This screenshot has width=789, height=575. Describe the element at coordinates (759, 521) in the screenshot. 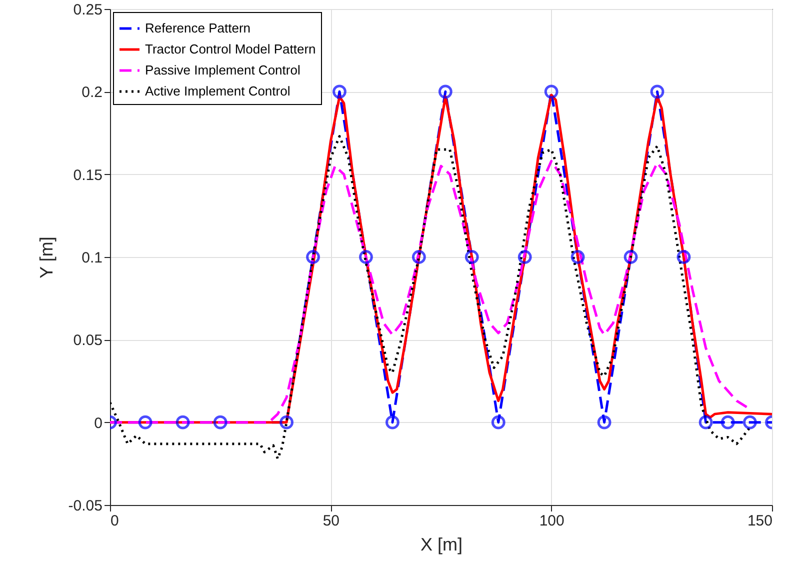

I see `x-tick-label: 150` at that location.